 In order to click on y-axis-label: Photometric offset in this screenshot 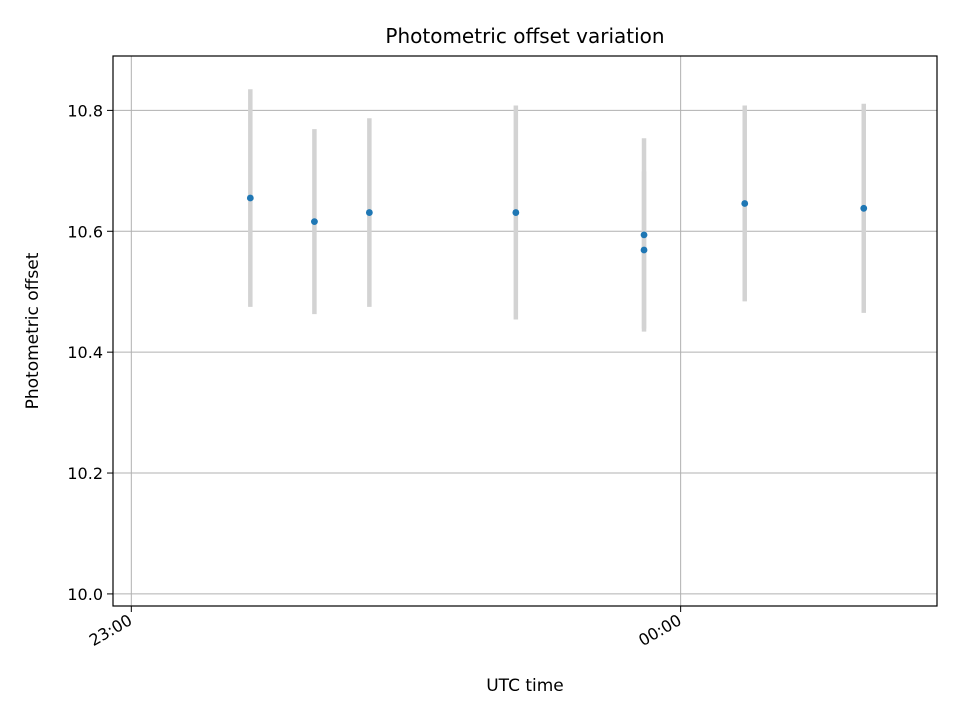, I will do `click(33, 330)`.